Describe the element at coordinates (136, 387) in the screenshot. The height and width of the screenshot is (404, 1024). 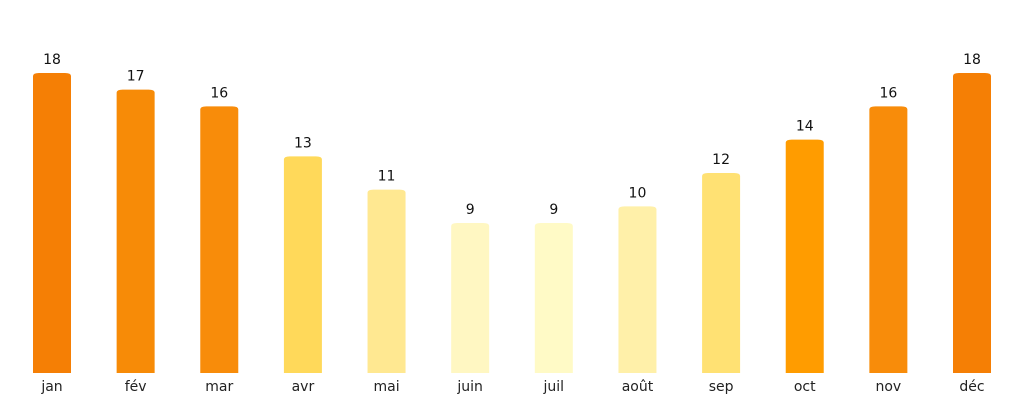
I see `x-tick-label-fév: fév` at that location.